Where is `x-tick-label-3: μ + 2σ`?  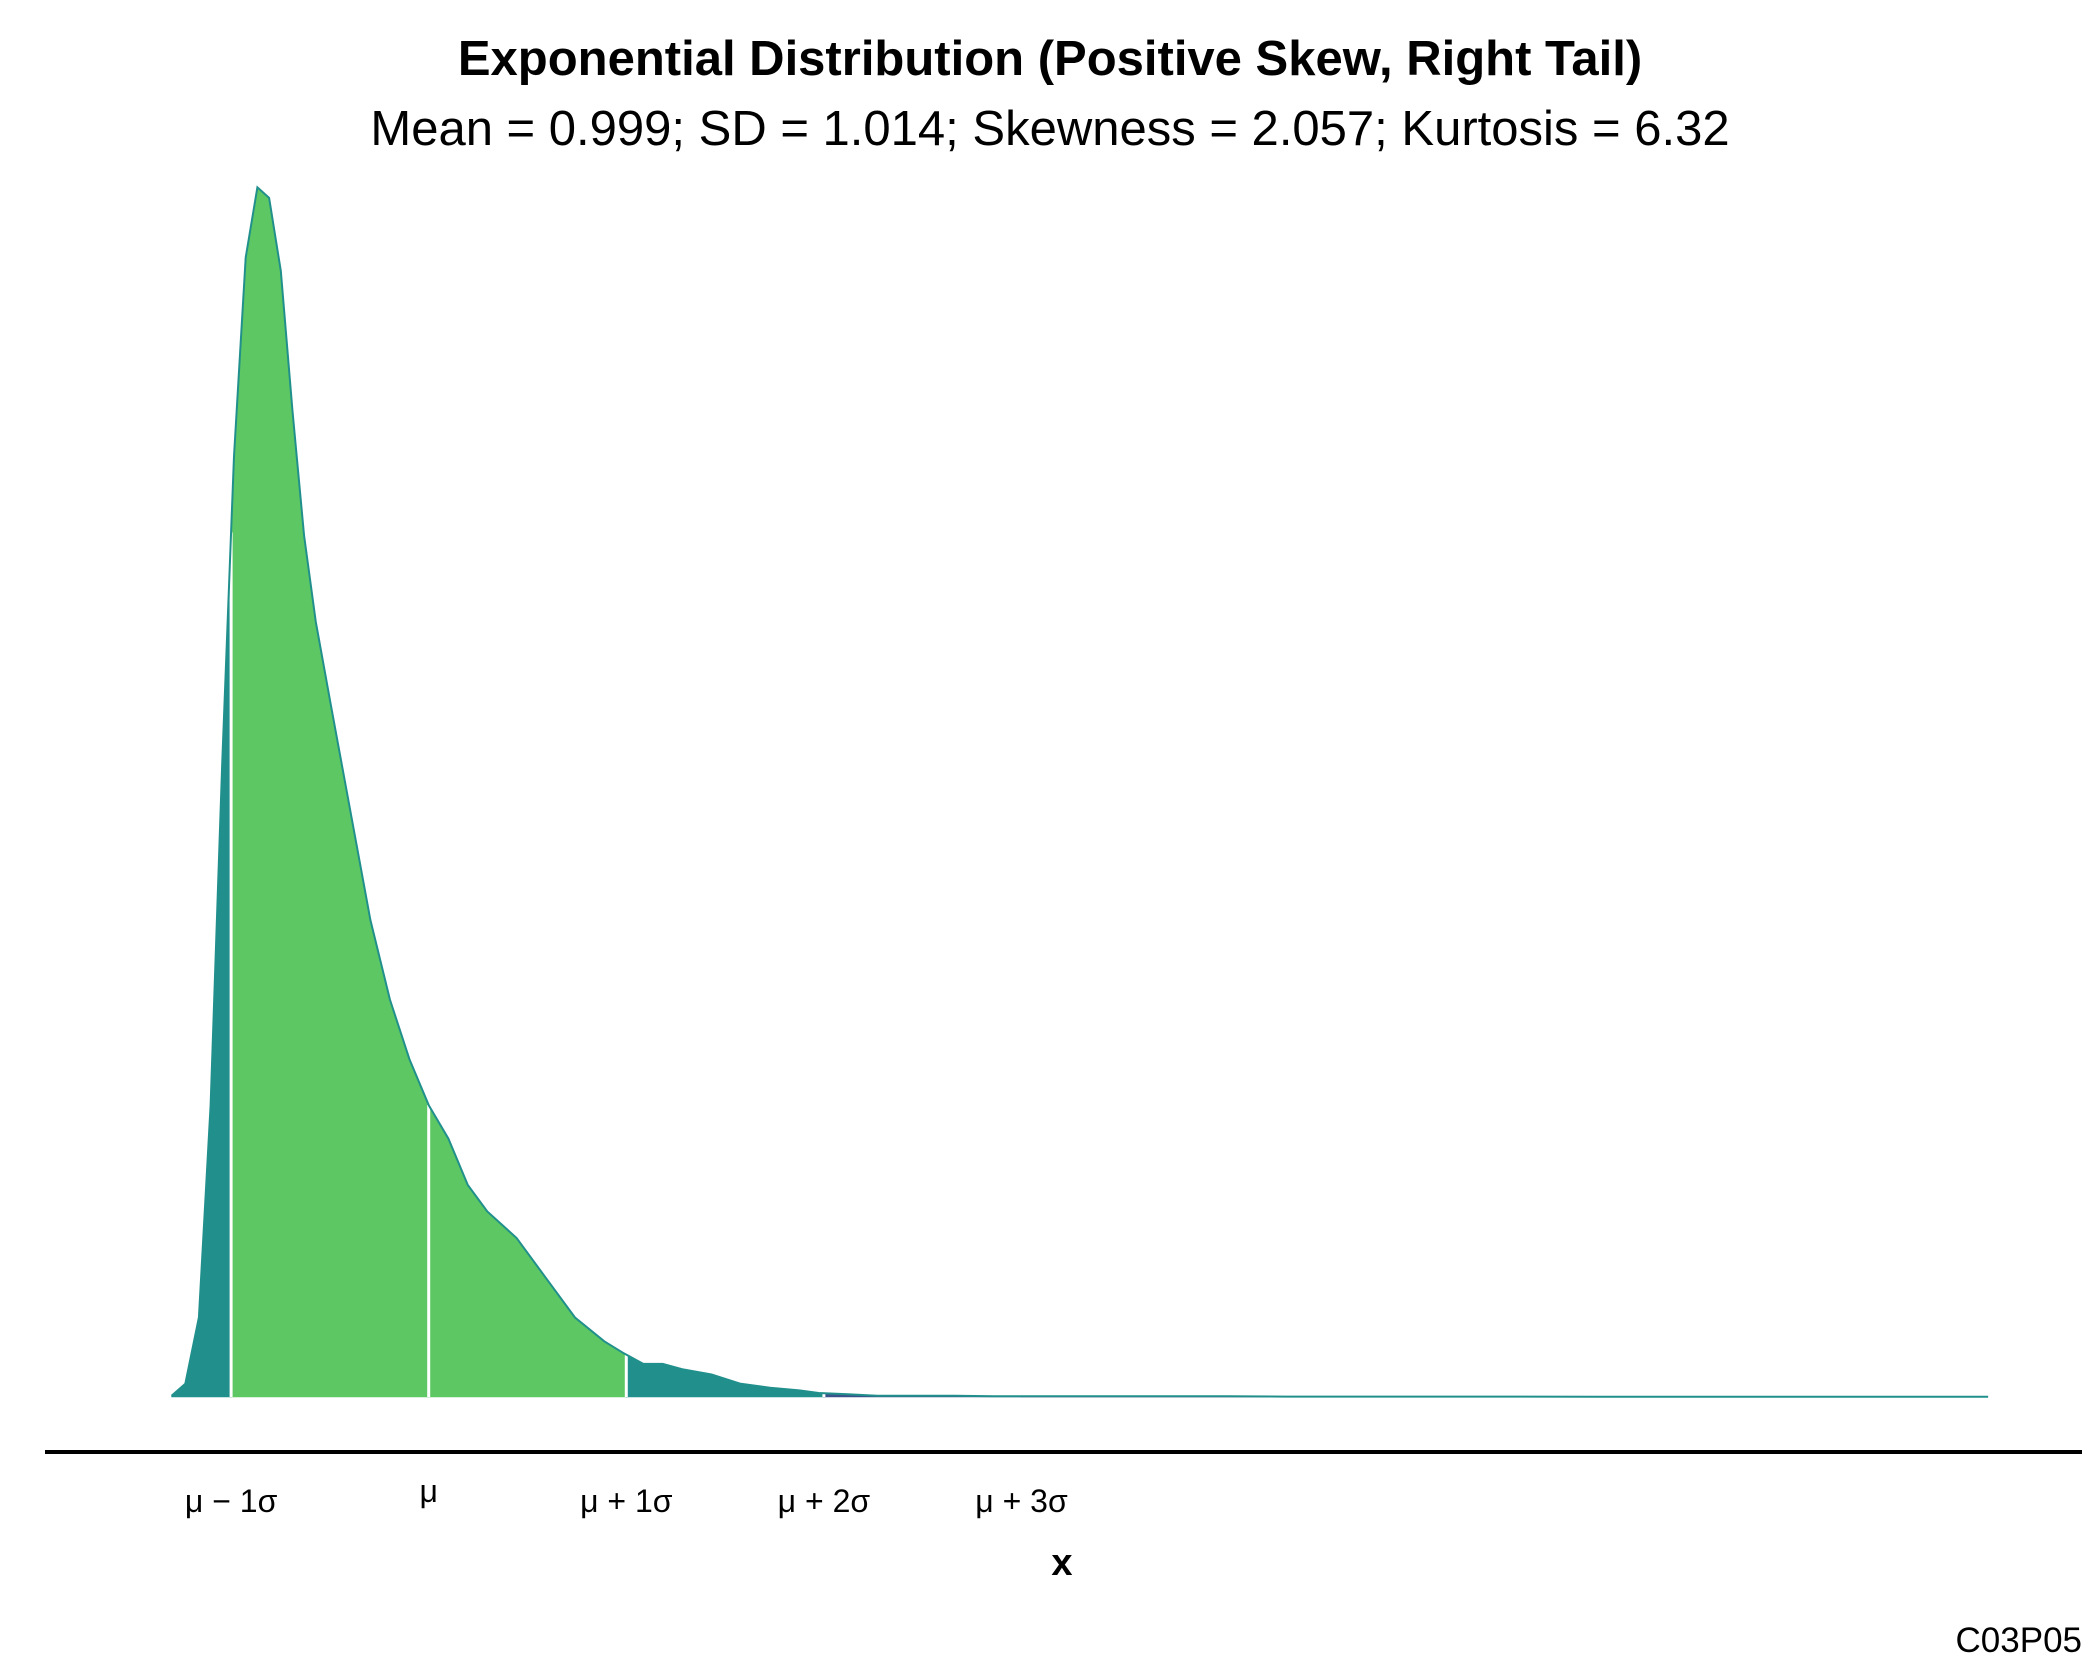
x-tick-label-3: μ + 2σ is located at coordinates (824, 1501).